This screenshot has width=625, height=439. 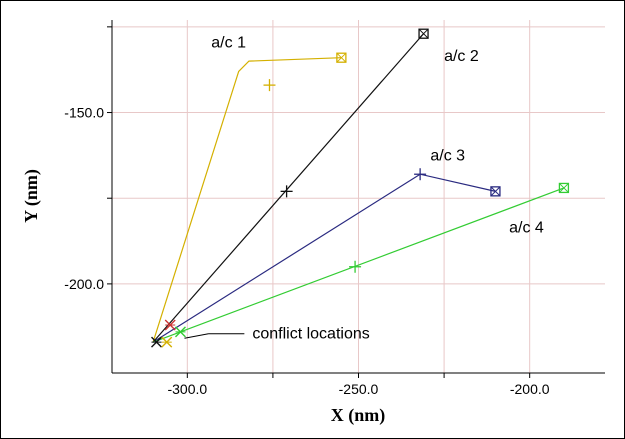 I want to click on conflict-leader-diag, so click(x=196, y=336).